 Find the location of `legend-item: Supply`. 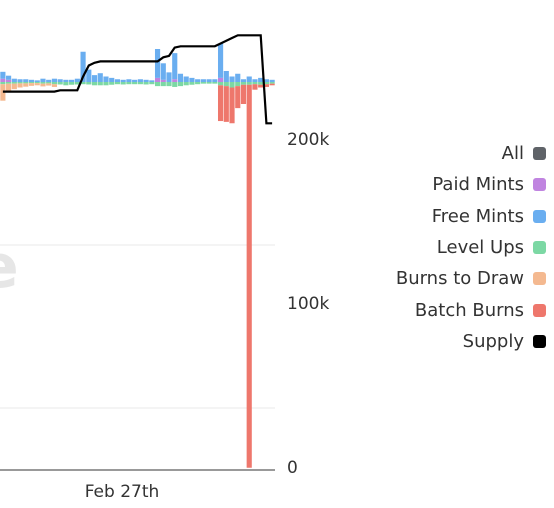

legend-item: Supply is located at coordinates (426, 341).